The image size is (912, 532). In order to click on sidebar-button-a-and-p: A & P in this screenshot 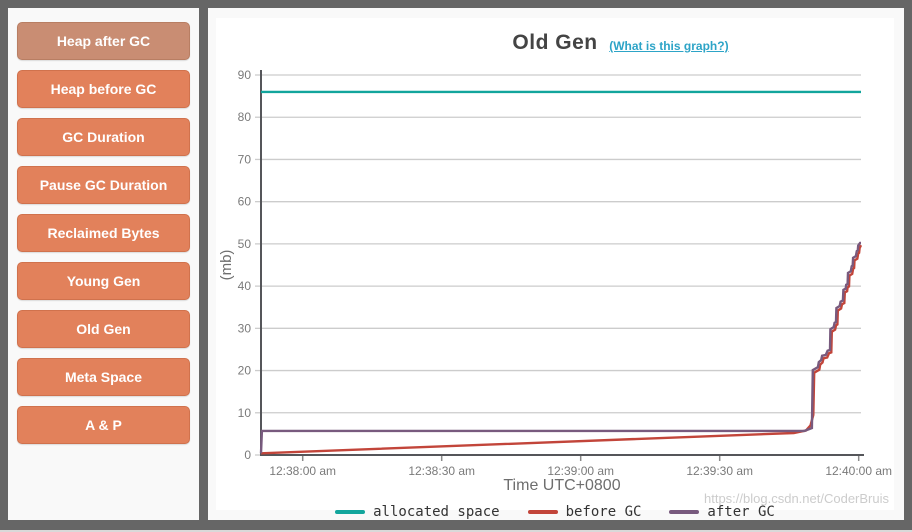, I will do `click(103, 425)`.